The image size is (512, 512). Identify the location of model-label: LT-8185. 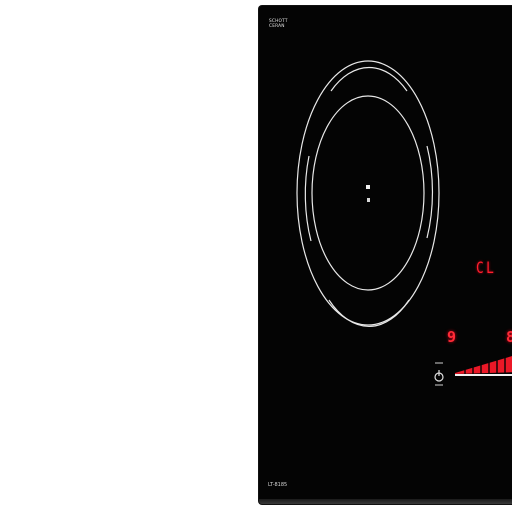
(278, 485).